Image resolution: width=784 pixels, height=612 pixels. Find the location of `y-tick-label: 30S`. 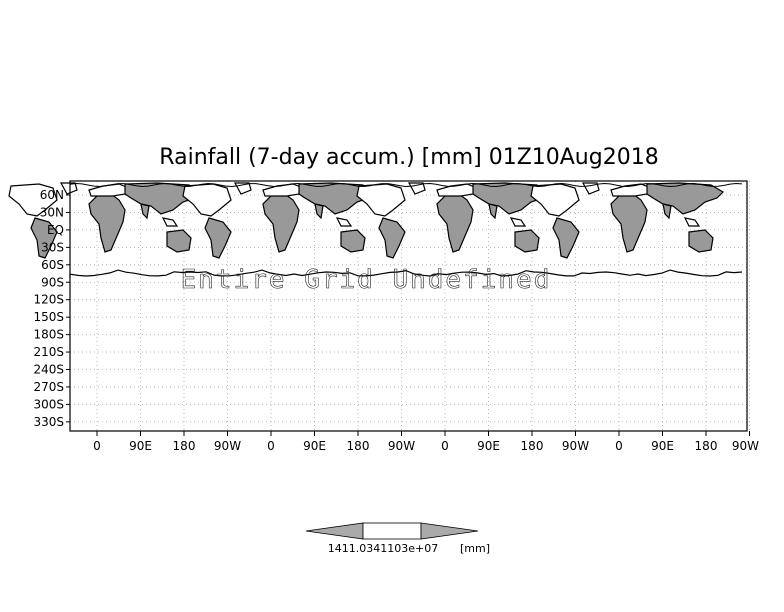

y-tick-label: 30S is located at coordinates (52, 247).